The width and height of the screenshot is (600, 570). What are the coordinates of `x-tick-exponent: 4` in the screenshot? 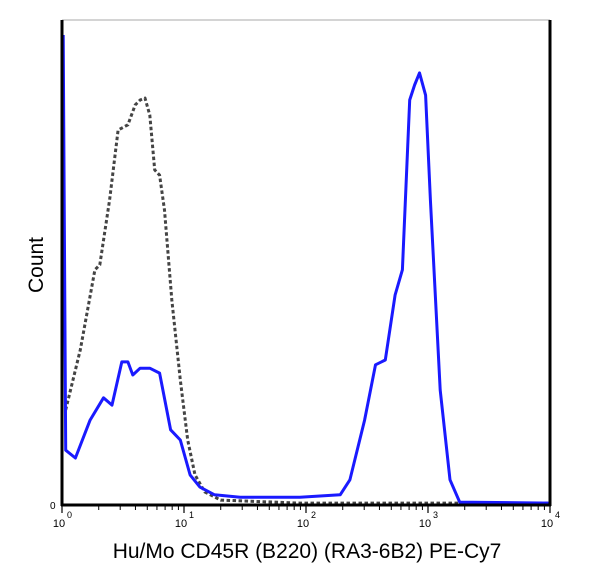 It's located at (557, 515).